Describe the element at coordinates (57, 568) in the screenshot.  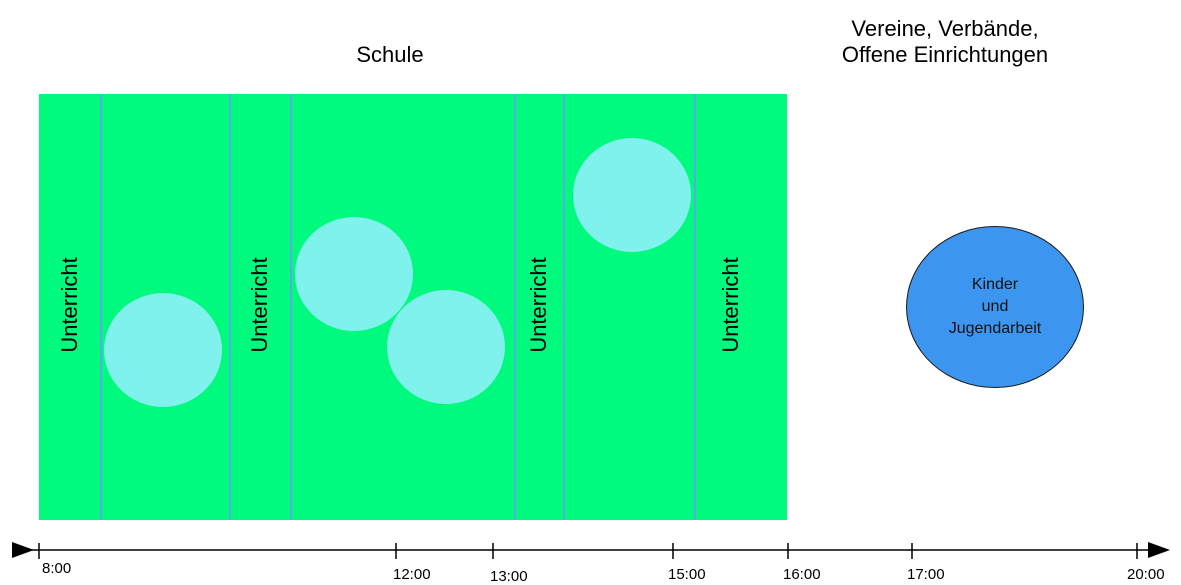
I see `tick-label: 8:00` at that location.